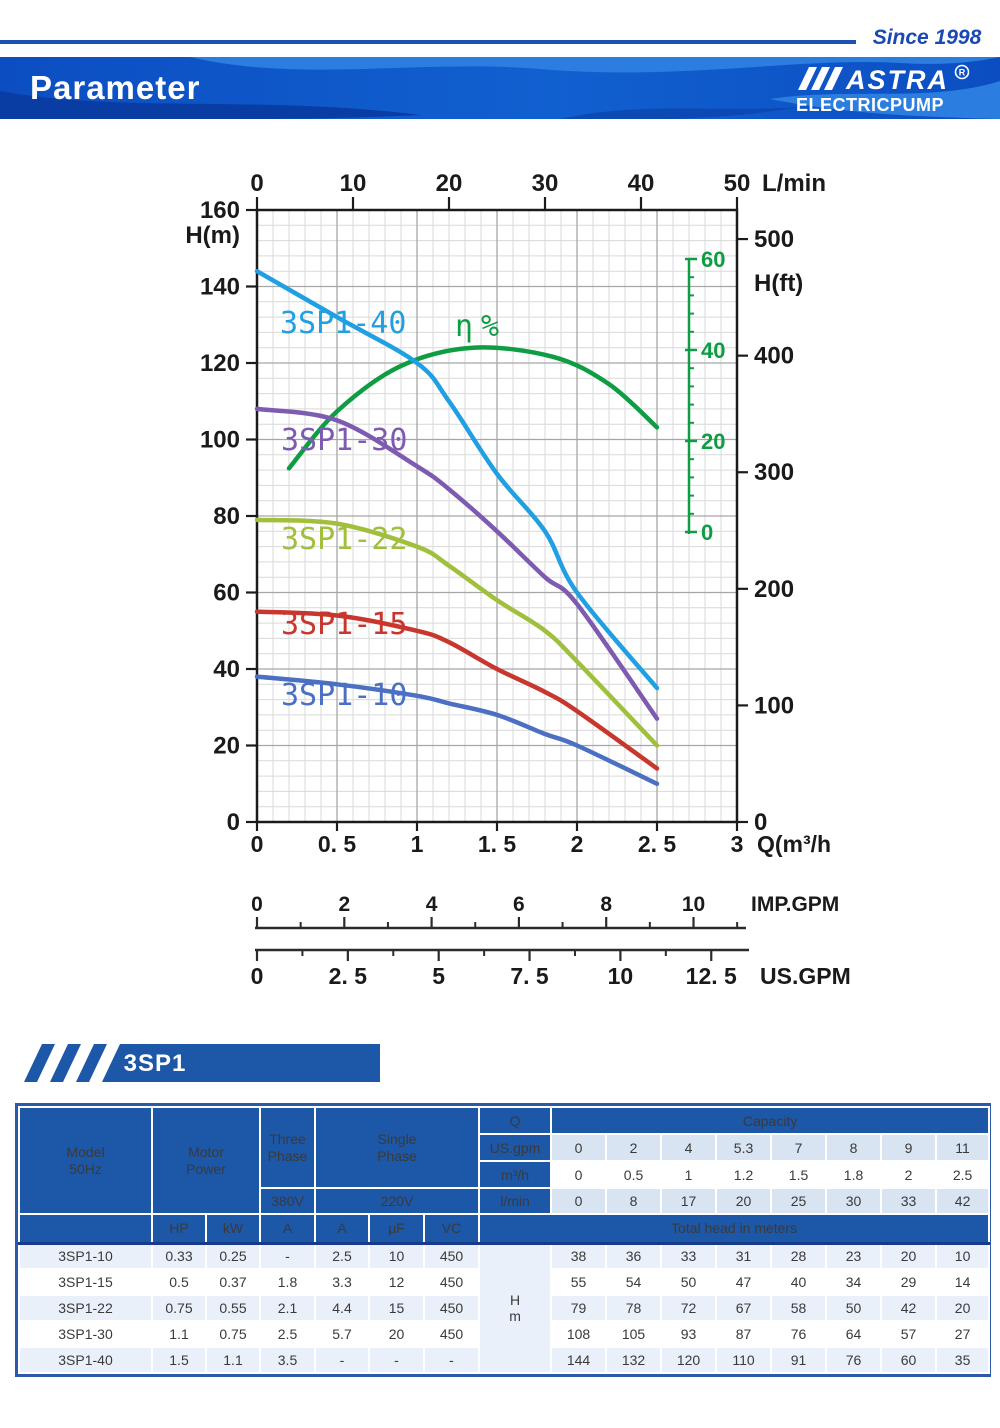 This screenshot has height=1428, width=1000. What do you see at coordinates (854, 1334) in the screenshot?
I see `head-value: 64` at bounding box center [854, 1334].